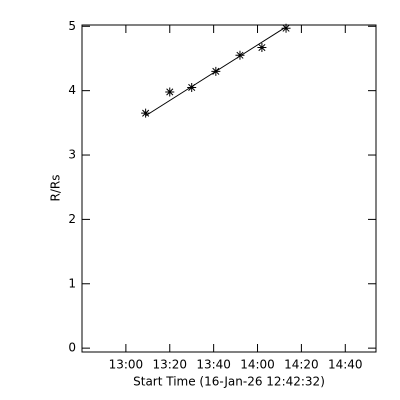  I want to click on y-tick-label: 5, so click(72, 26).